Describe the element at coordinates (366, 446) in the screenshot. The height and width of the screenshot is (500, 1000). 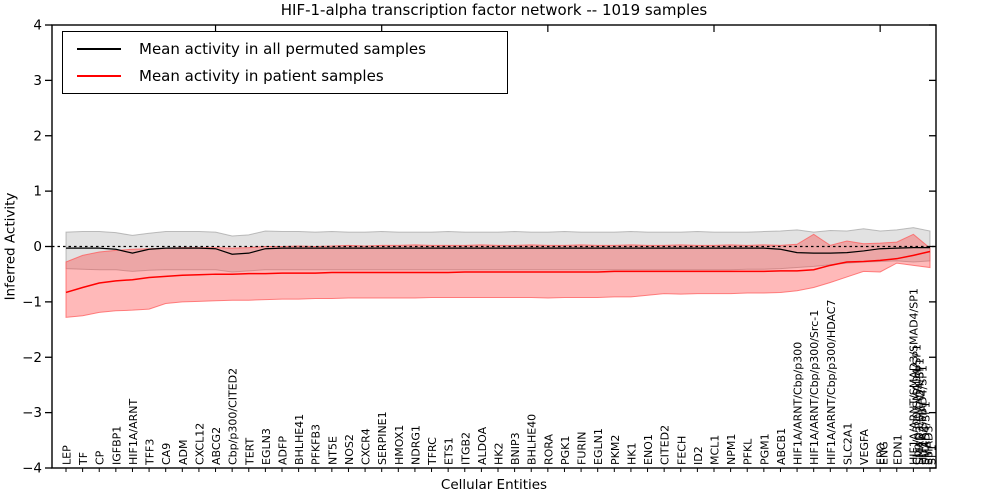
I see `x-tick-label: CXCR4` at that location.